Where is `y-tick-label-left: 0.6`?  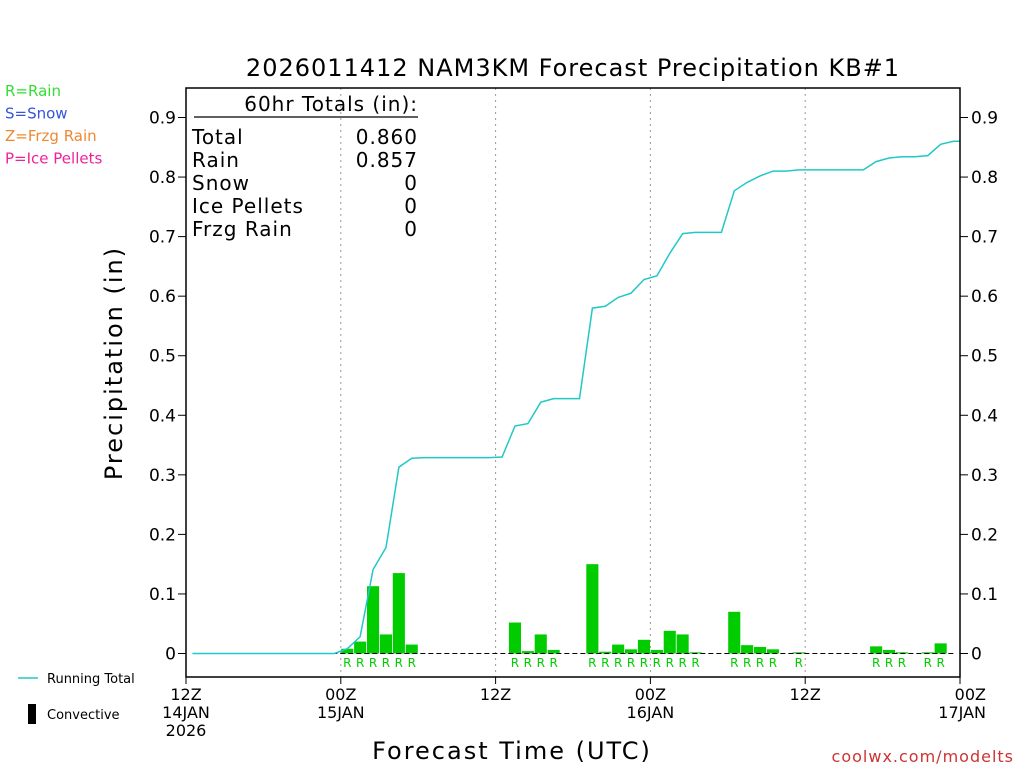 y-tick-label-left: 0.6 is located at coordinates (162, 297).